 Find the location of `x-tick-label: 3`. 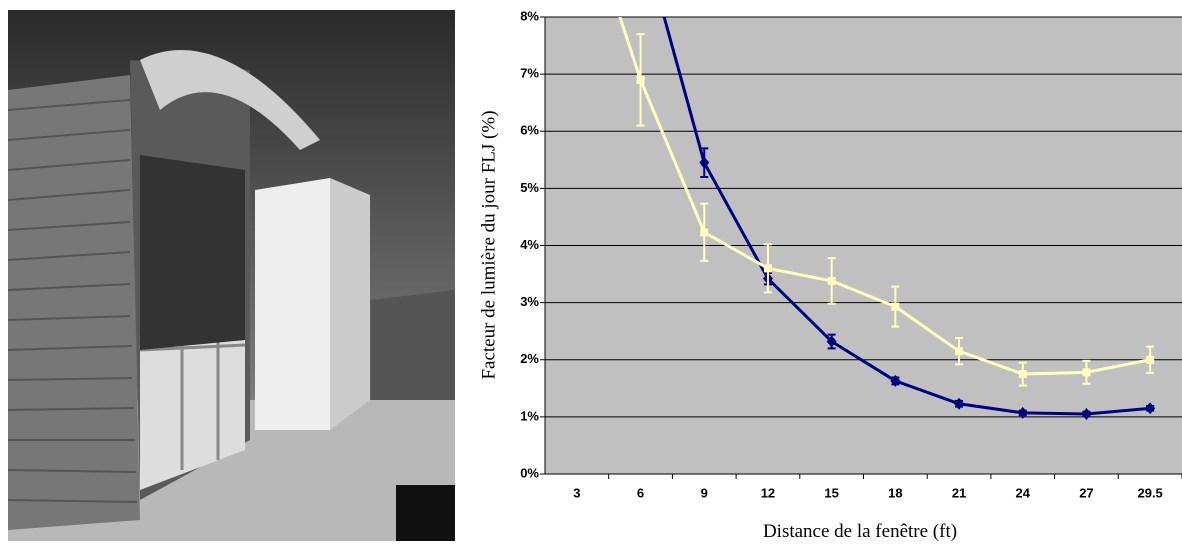

x-tick-label: 3 is located at coordinates (576, 492).